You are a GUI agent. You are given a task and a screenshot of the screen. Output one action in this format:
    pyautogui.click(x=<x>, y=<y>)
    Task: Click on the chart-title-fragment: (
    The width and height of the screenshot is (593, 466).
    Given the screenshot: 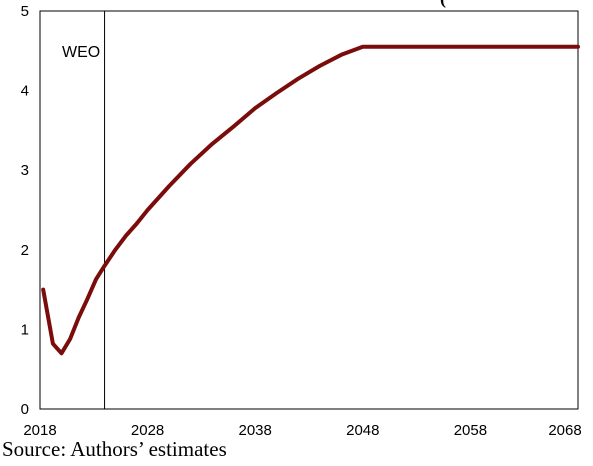 What is the action you would take?
    pyautogui.click(x=443, y=4)
    